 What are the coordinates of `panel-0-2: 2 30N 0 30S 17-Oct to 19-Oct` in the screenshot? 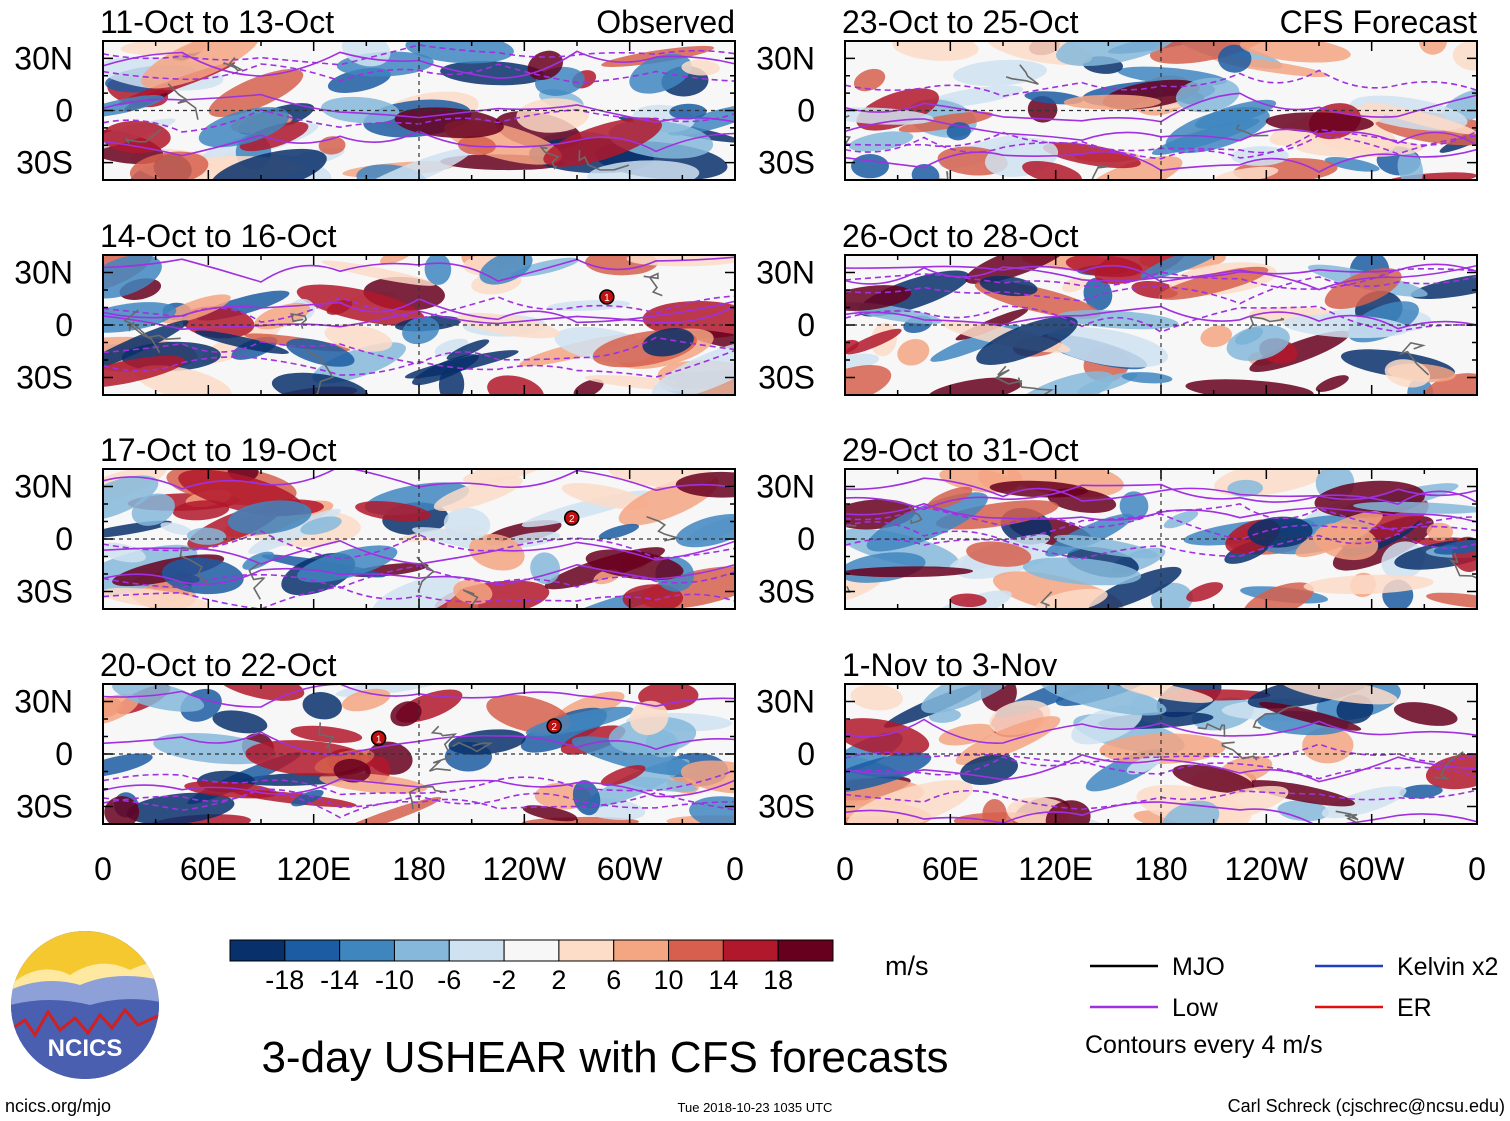 It's located at (375, 521).